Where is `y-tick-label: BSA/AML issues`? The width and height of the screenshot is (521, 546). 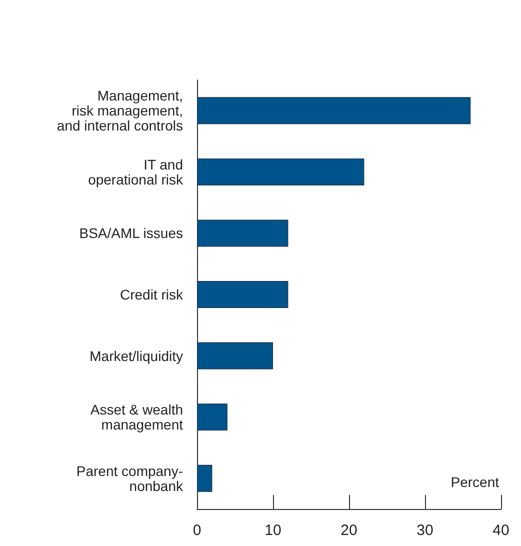
y-tick-label: BSA/AML issues is located at coordinates (131, 233).